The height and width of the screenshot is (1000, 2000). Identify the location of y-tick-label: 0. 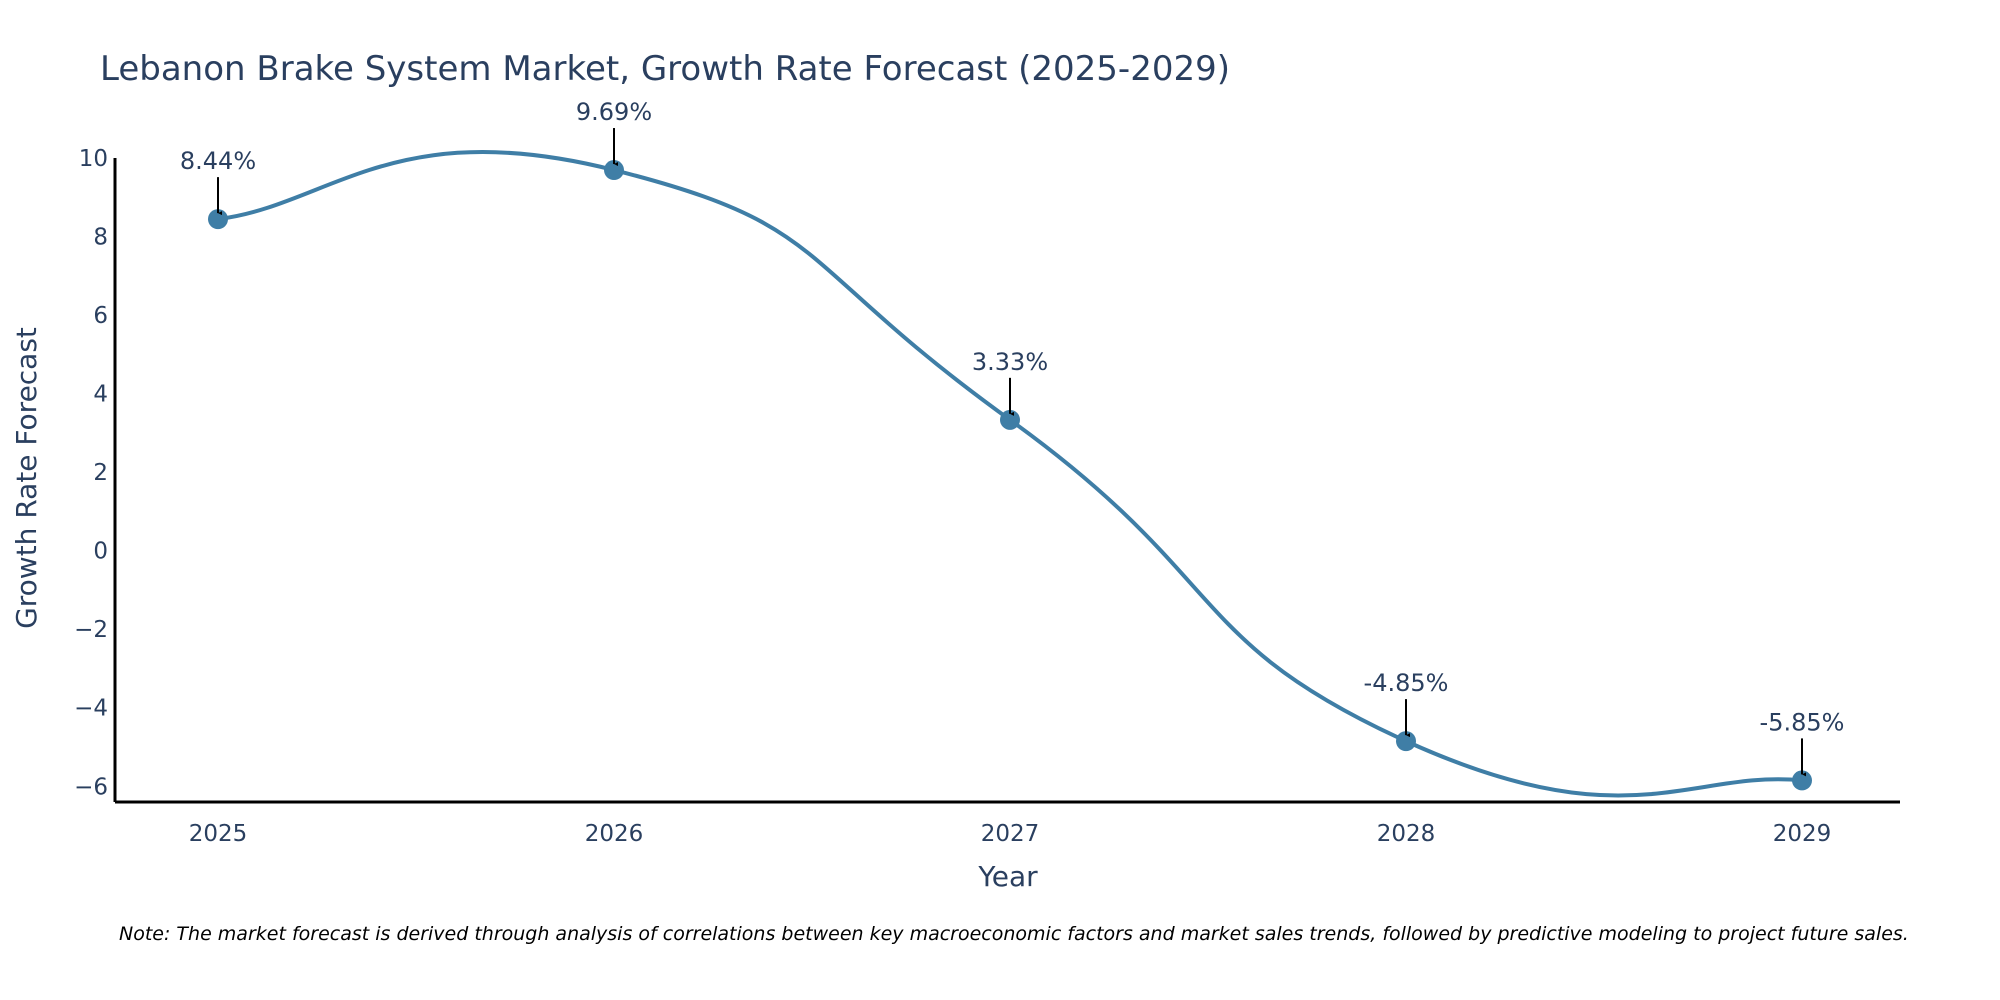
(100, 552).